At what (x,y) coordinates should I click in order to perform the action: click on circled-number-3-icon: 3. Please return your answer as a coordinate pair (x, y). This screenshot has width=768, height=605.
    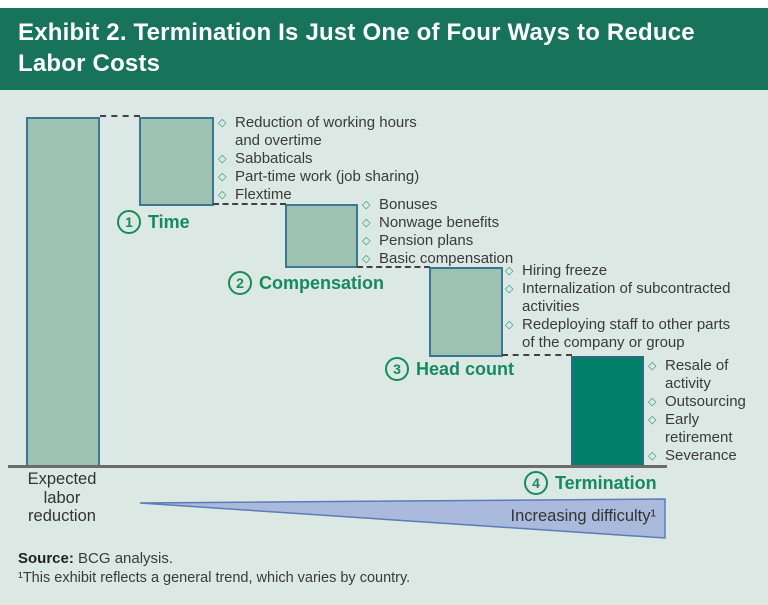
    Looking at the image, I should click on (397, 369).